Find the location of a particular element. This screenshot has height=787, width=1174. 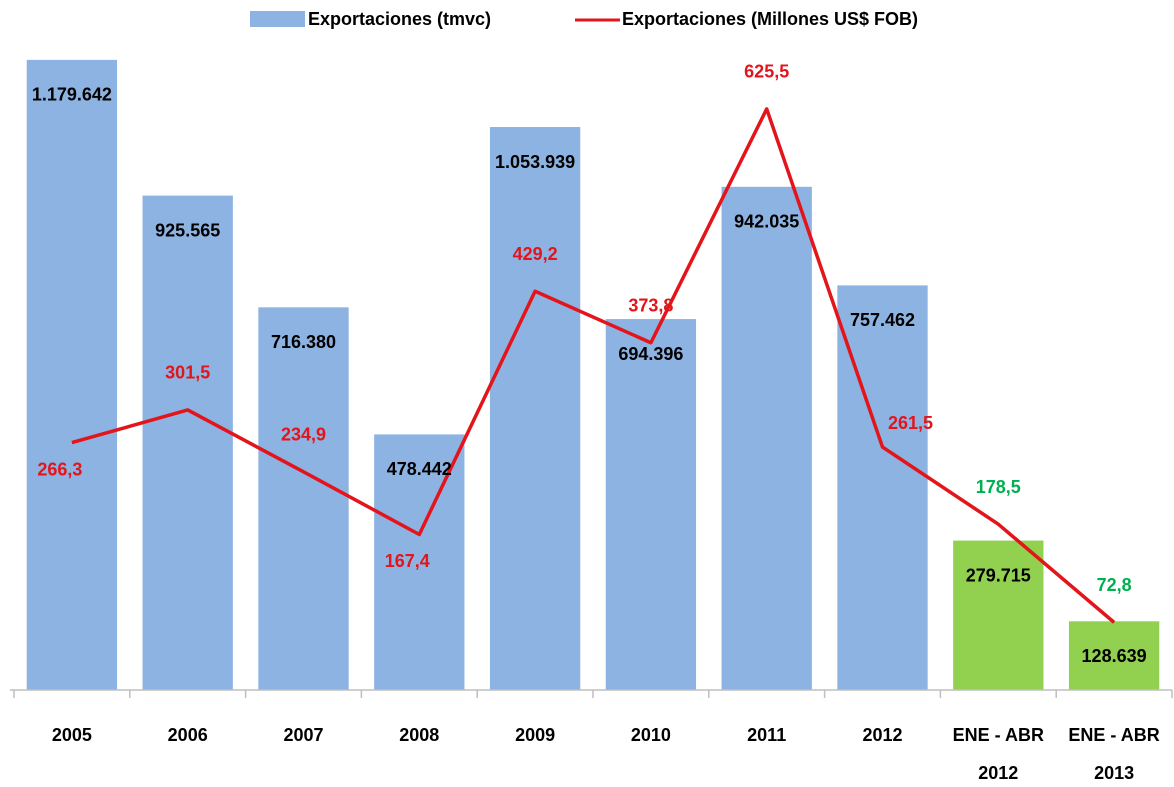

bar-value-label: 716.380 is located at coordinates (303, 342).